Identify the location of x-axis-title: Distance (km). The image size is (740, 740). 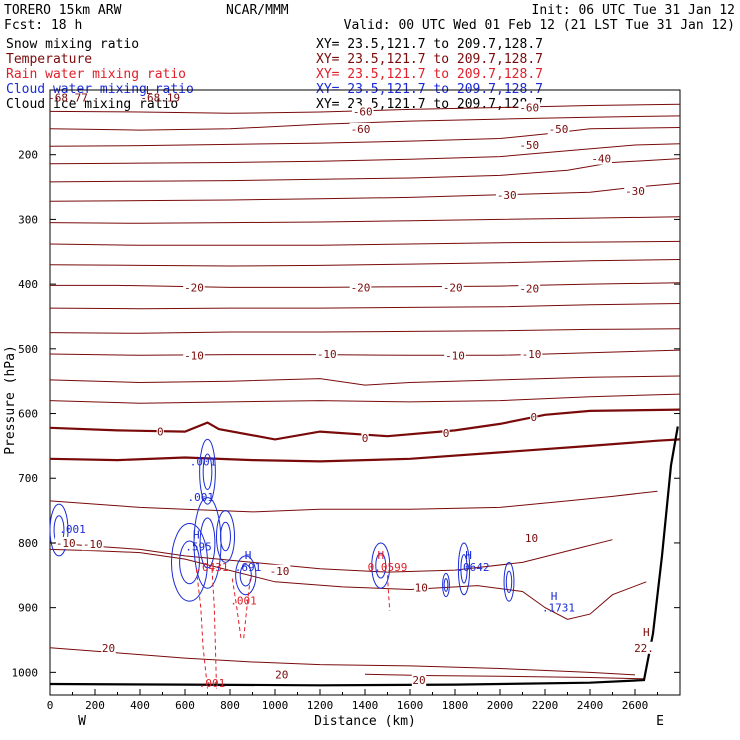
(365, 721).